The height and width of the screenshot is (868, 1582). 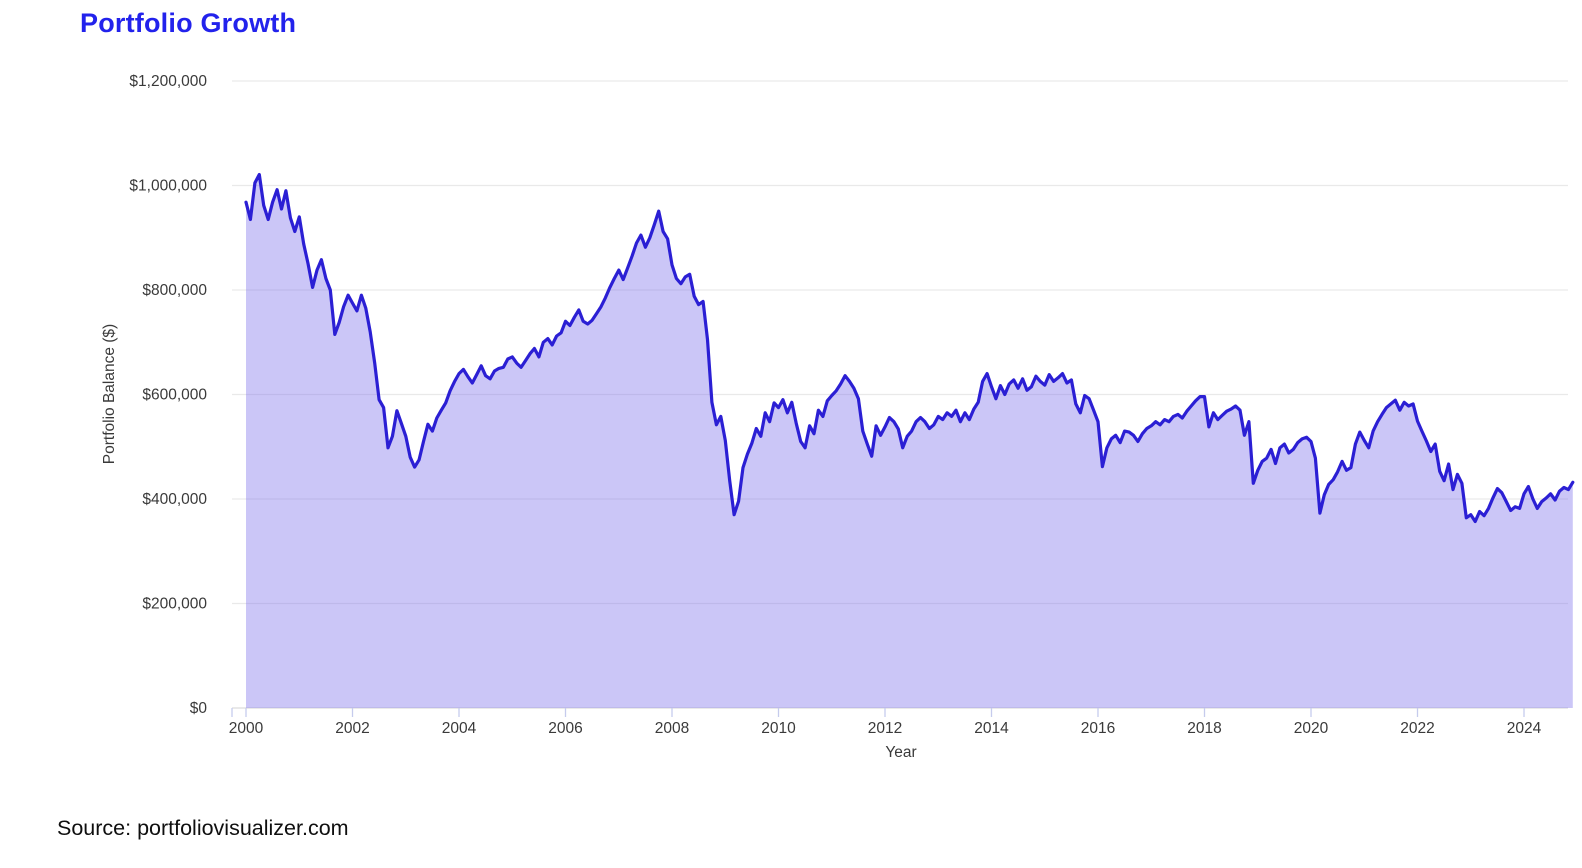 I want to click on source-note: Source: portfoliovisualizer.com, so click(x=203, y=828).